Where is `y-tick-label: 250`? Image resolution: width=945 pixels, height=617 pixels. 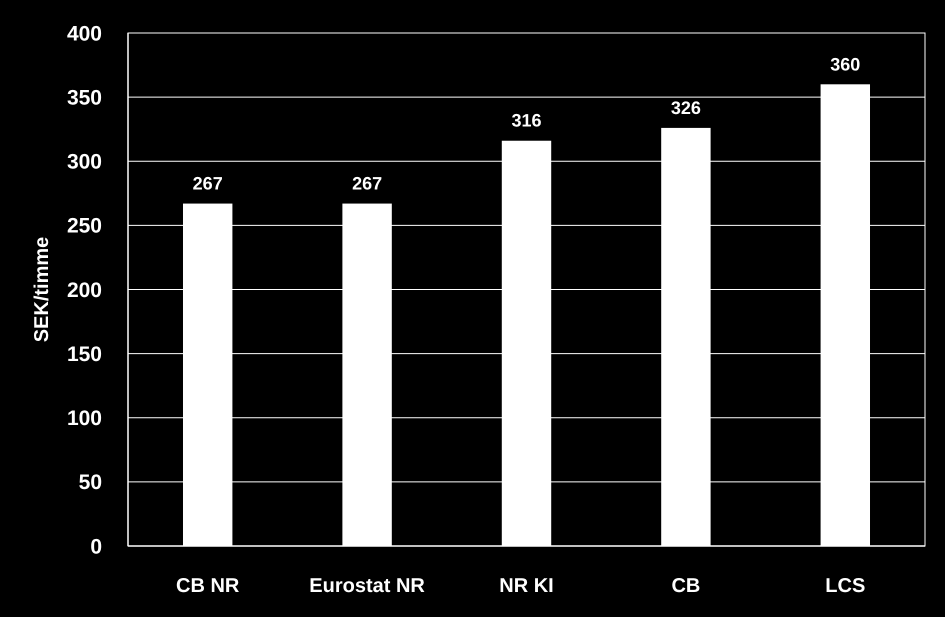
y-tick-label: 250 is located at coordinates (84, 226).